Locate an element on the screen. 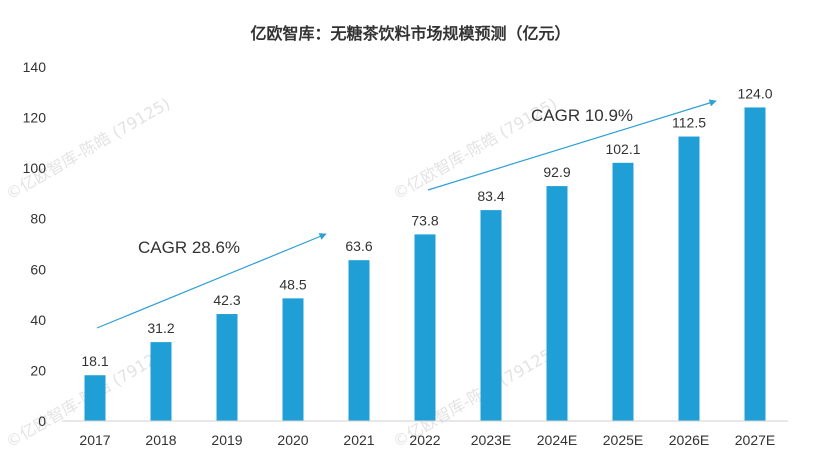 The width and height of the screenshot is (821, 461). bar-2024E is located at coordinates (557, 303).